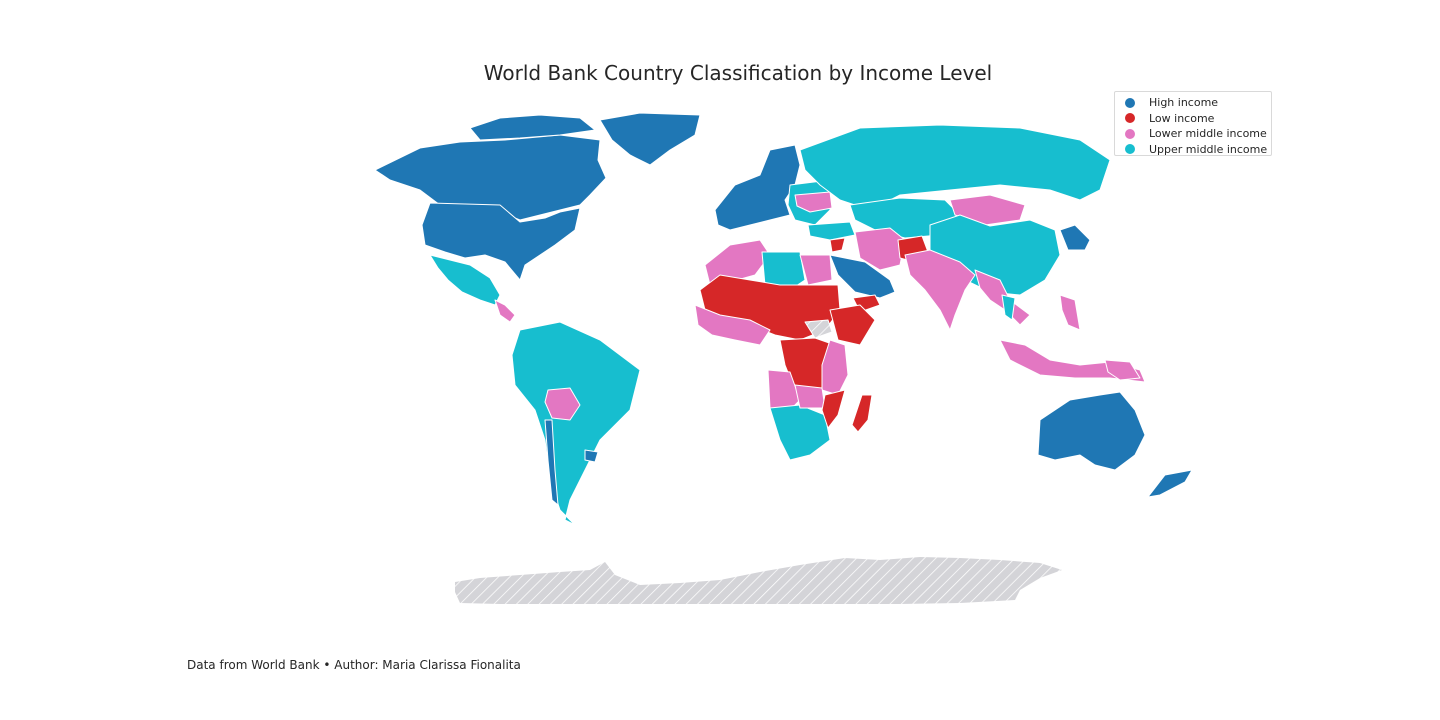 This screenshot has height=720, width=1440. Describe the element at coordinates (940, 290) in the screenshot. I see `india-region` at that location.